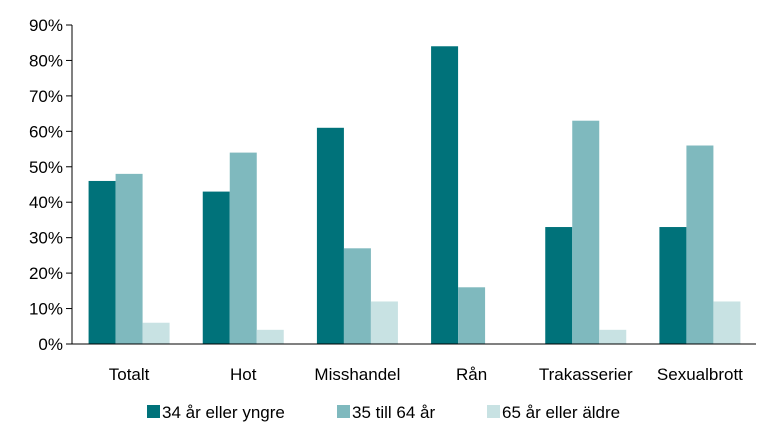 Image resolution: width=757 pixels, height=428 pixels. Describe the element at coordinates (700, 374) in the screenshot. I see `x-tick-label: Sexualbrott` at that location.